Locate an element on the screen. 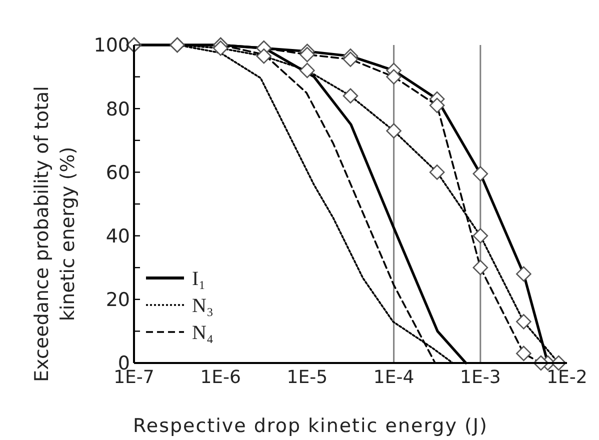 The width and height of the screenshot is (599, 440). x-tick-label: 1E-4 is located at coordinates (393, 377).